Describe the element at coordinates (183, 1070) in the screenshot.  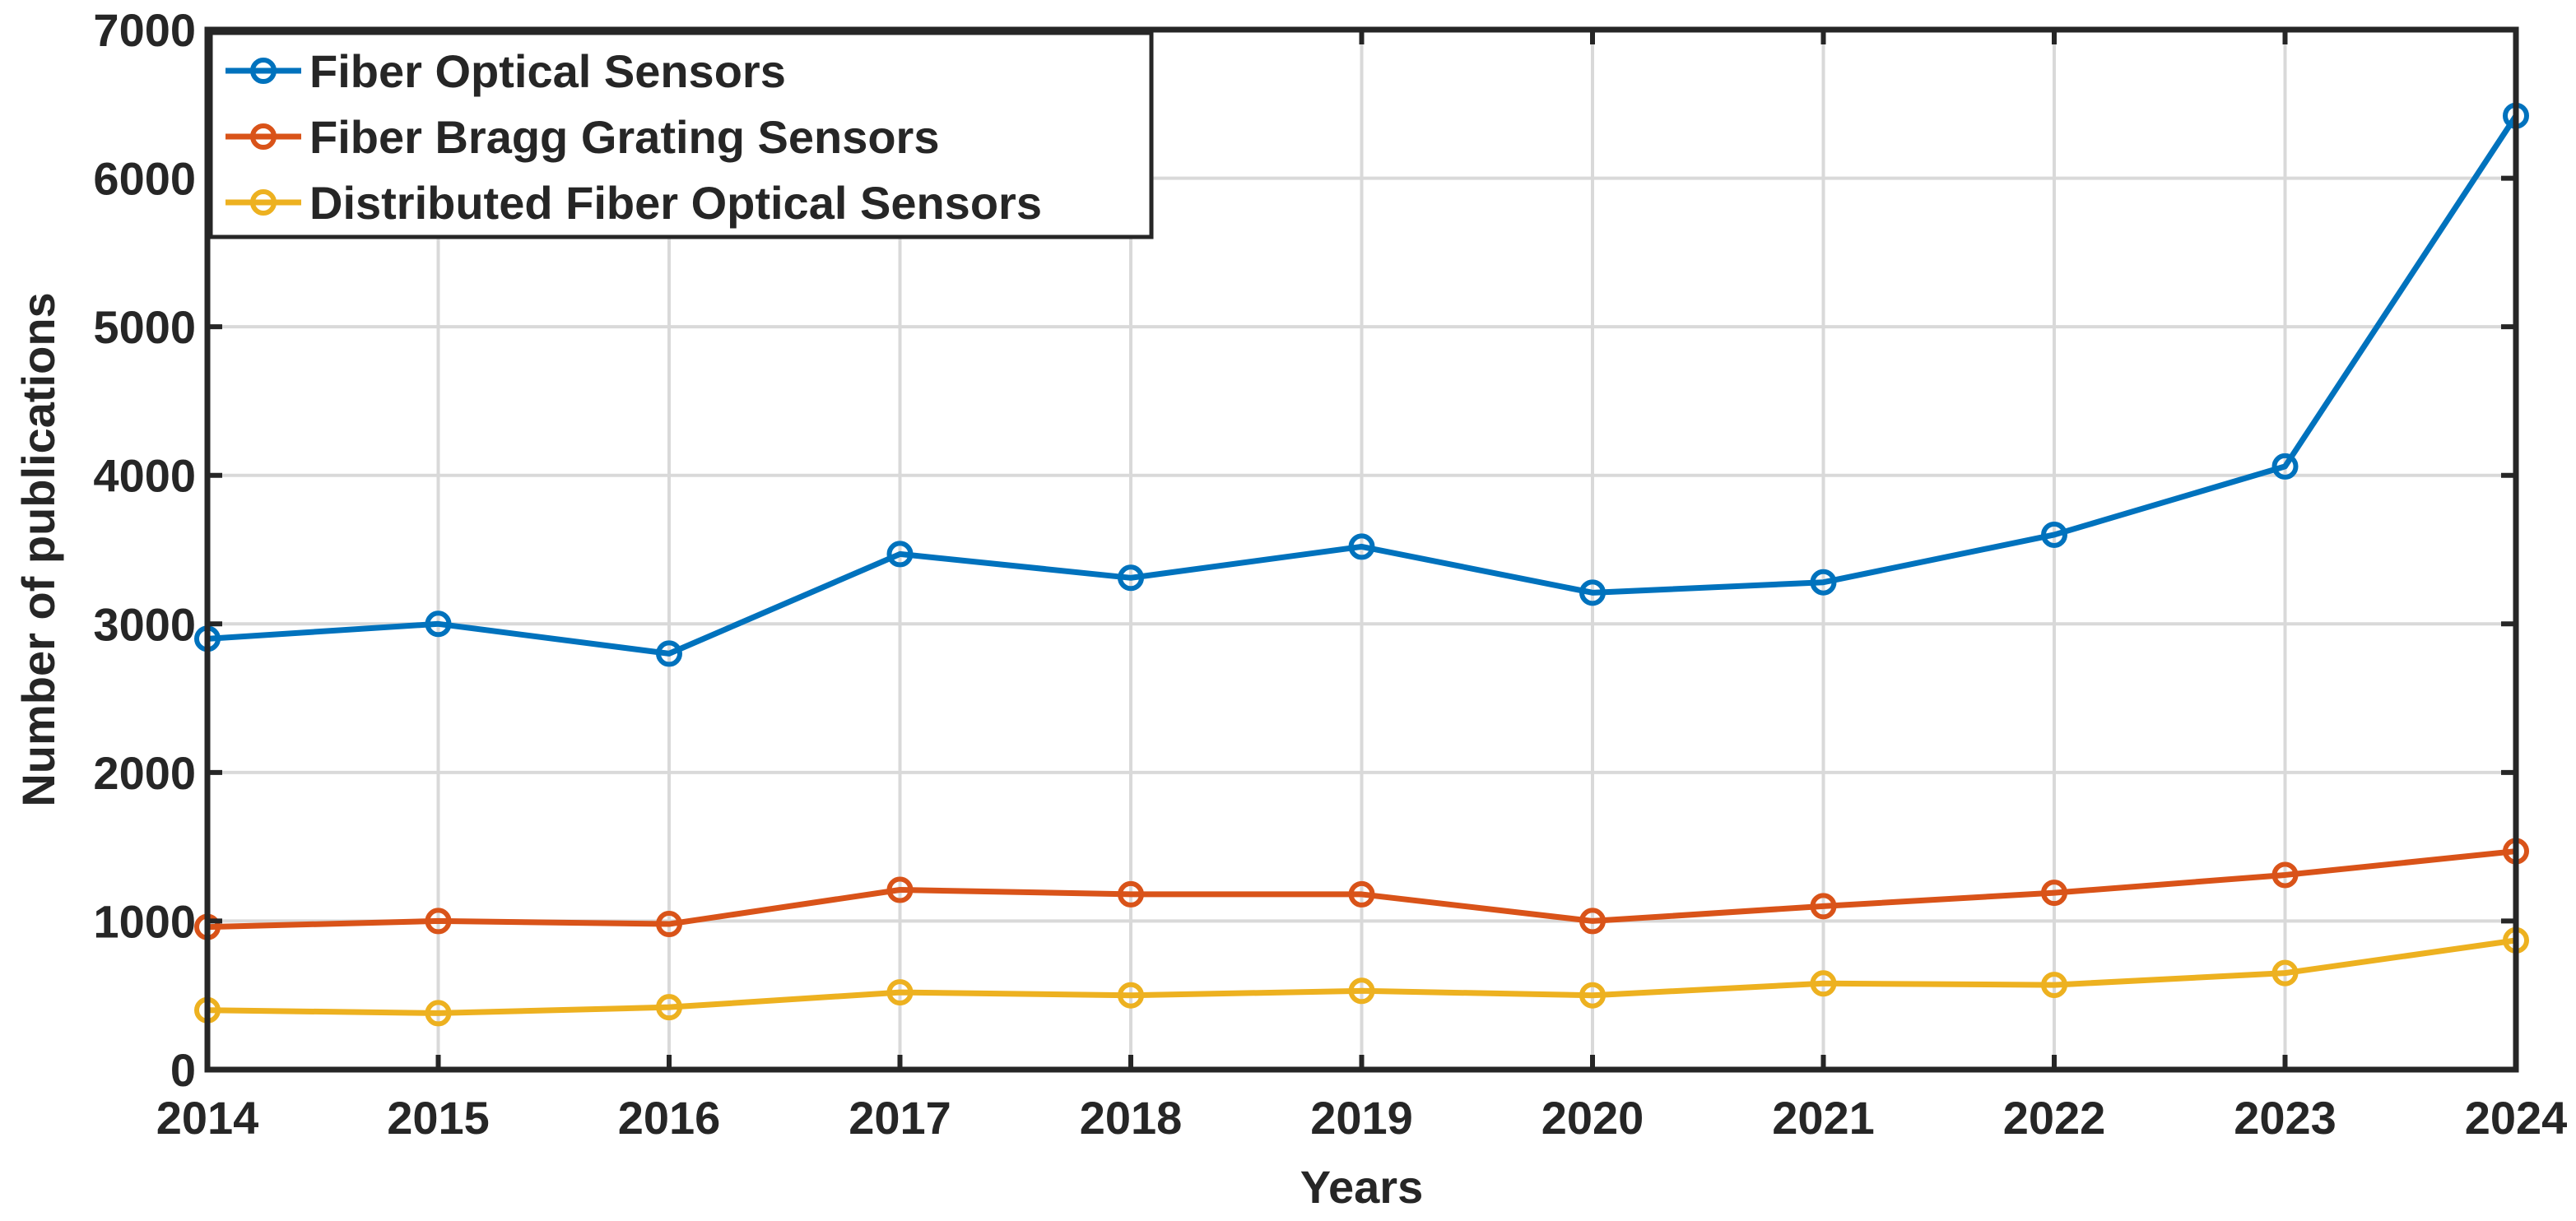
I see `y-tick-label: 0` at that location.